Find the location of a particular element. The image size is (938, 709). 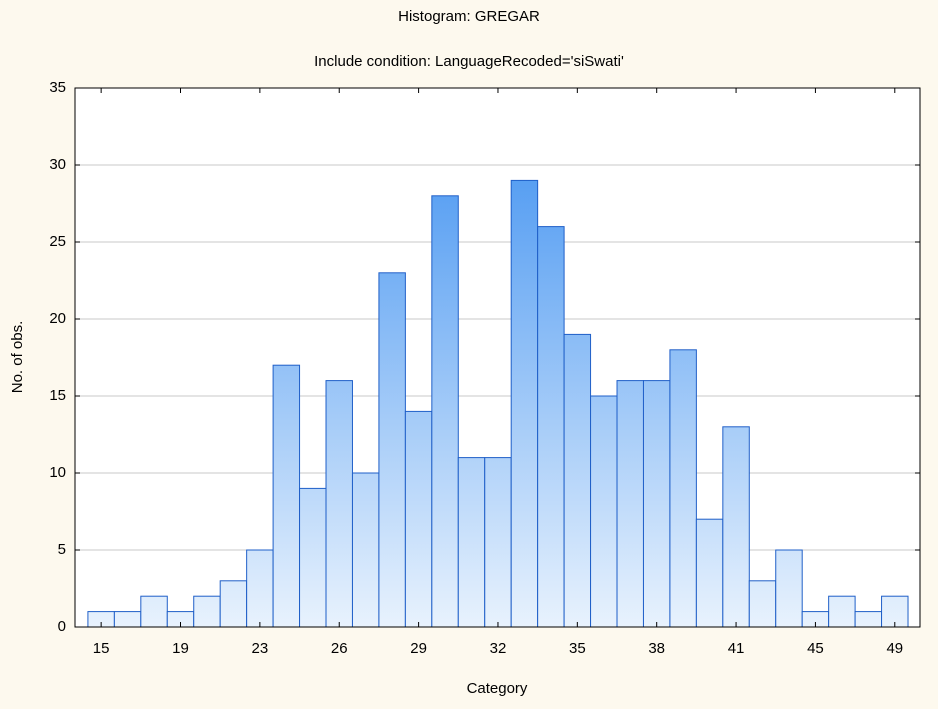

y-tick-label: 35 is located at coordinates (57, 87).